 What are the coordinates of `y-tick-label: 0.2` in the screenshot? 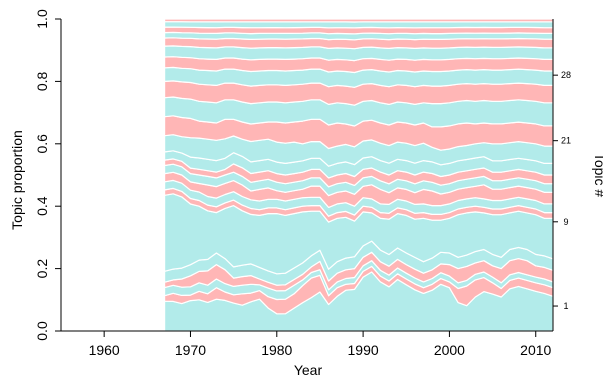 It's located at (42, 269).